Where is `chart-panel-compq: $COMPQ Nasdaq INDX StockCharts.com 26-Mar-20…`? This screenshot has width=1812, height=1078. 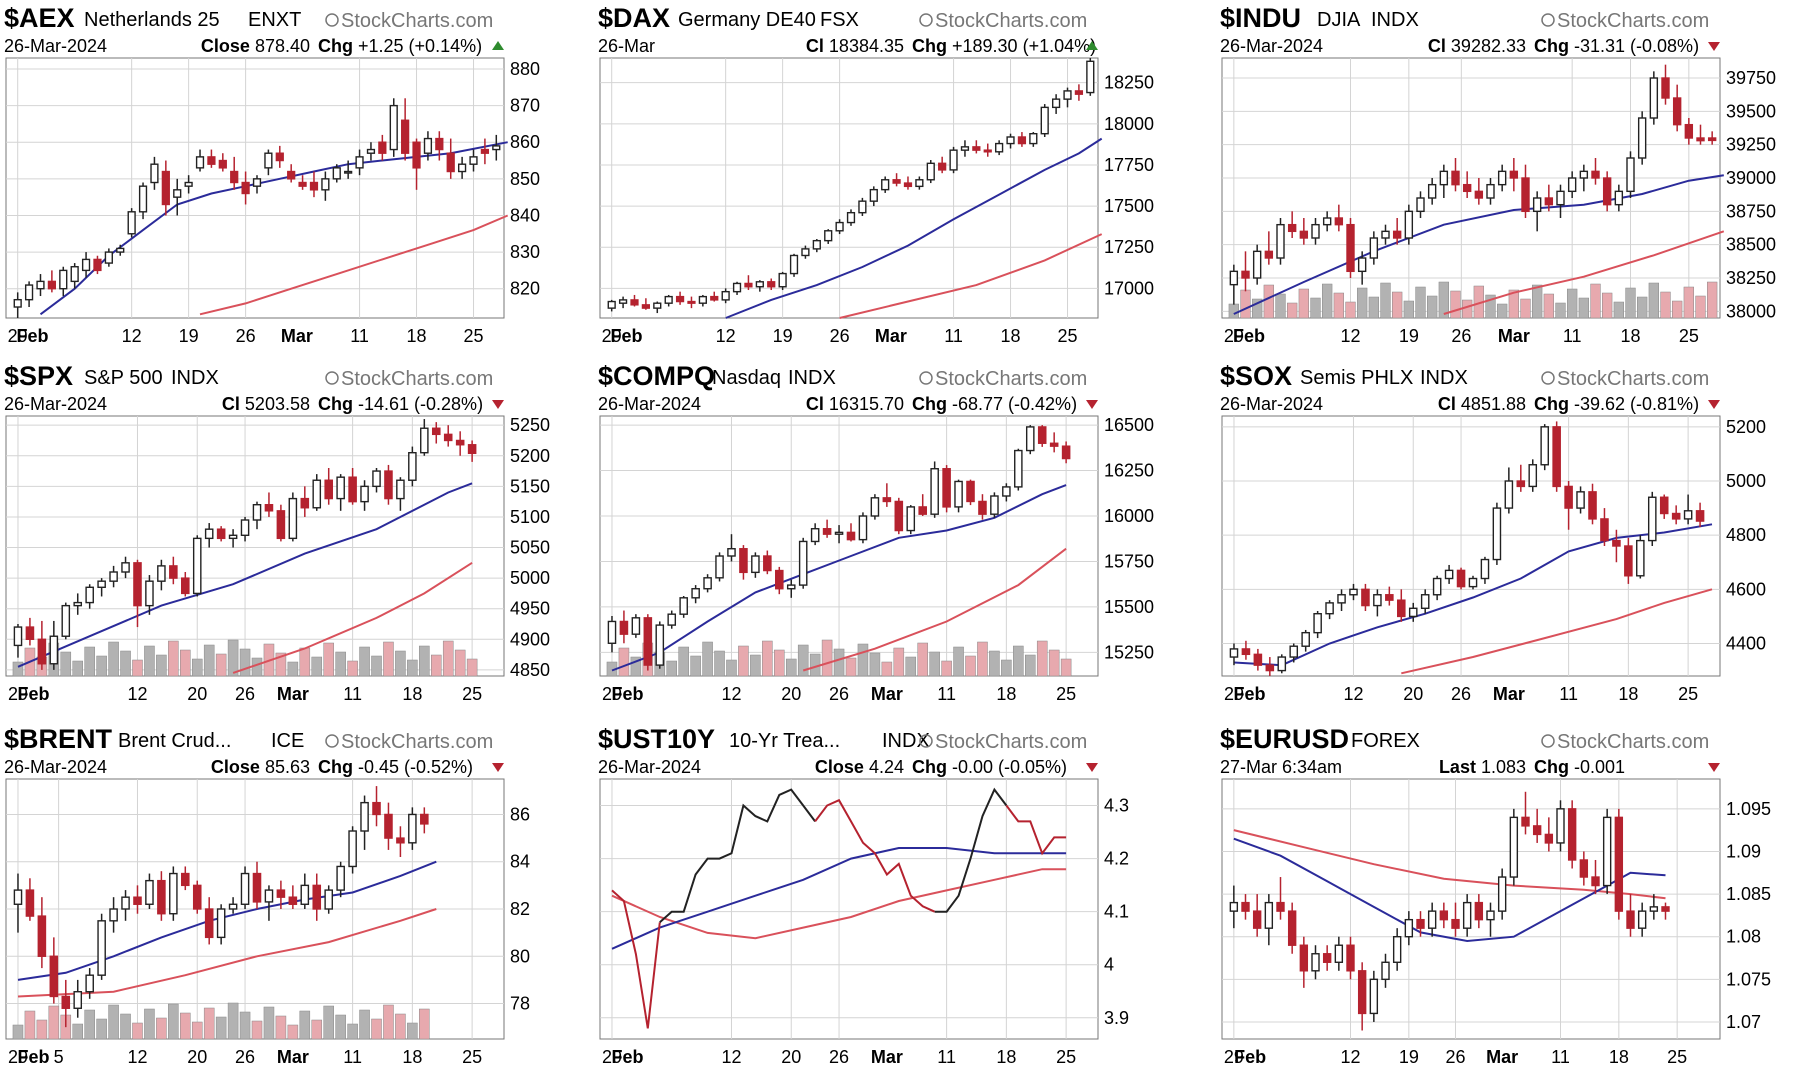
chart-panel-compq: $COMPQ Nasdaq INDX StockCharts.com 26-Mar-20… is located at coordinates (887, 534).